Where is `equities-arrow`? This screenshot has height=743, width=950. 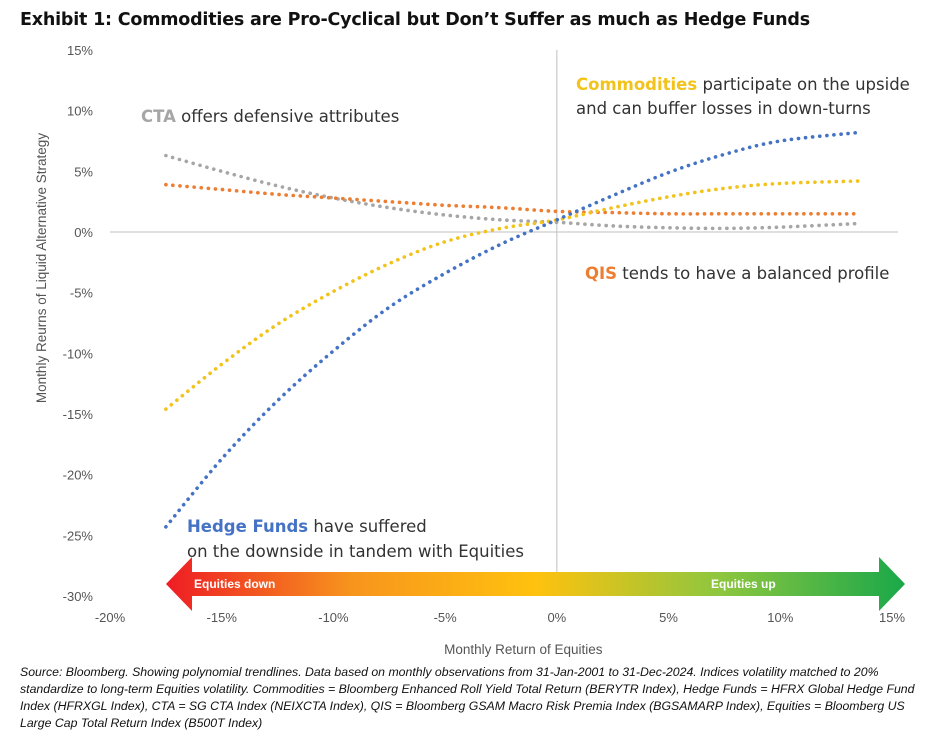 equities-arrow is located at coordinates (535, 584).